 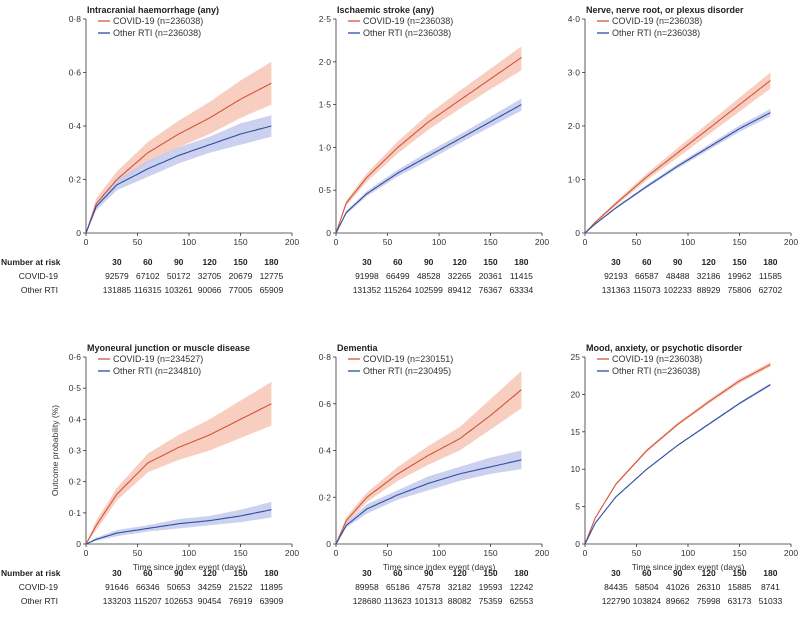 What do you see at coordinates (709, 587) in the screenshot?
I see `risk-value: 26310` at bounding box center [709, 587].